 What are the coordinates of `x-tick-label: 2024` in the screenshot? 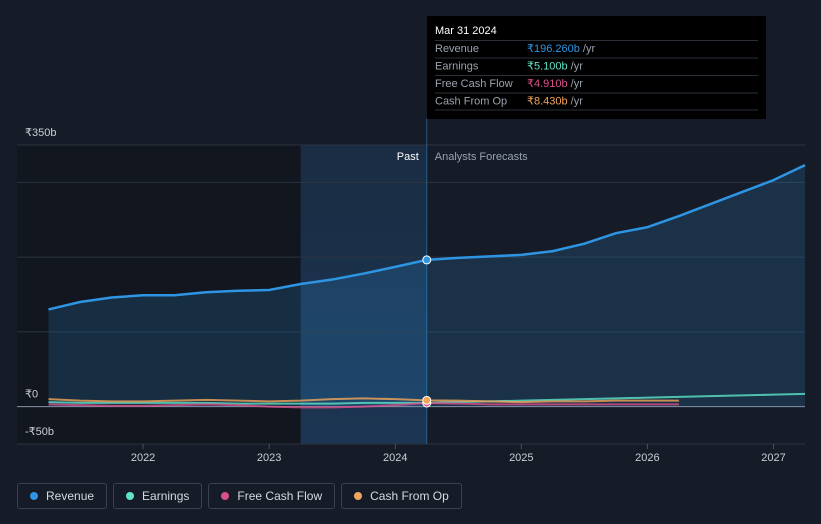 It's located at (395, 458).